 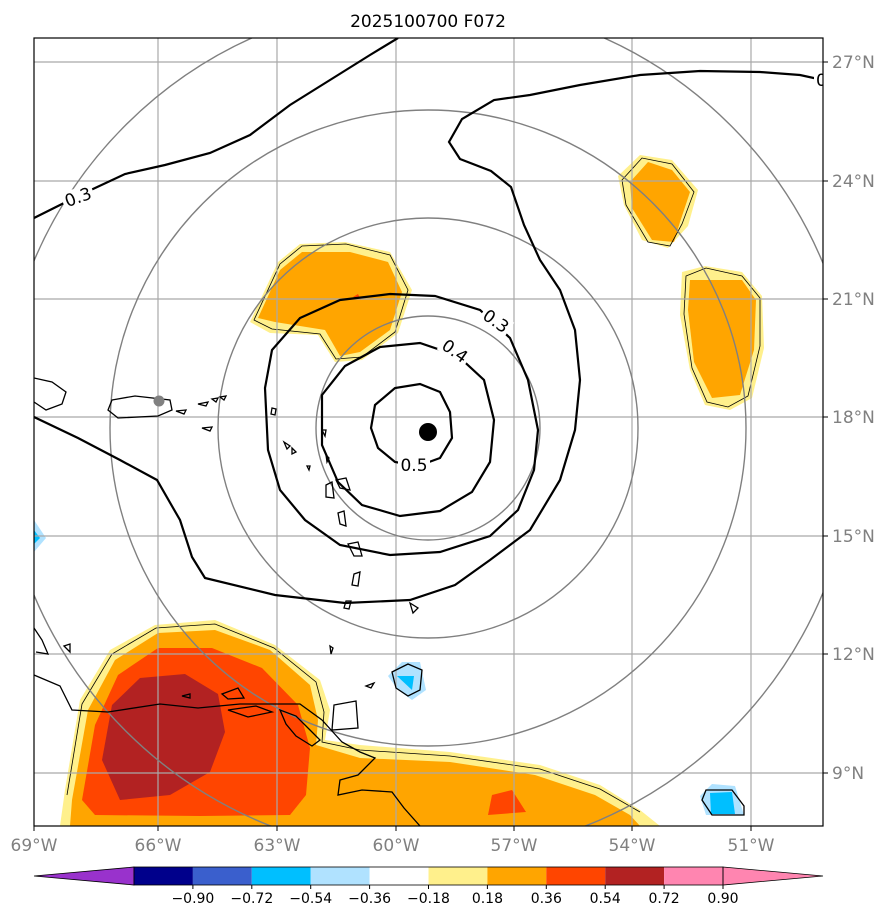 I want to click on contour-label: 0, so click(x=821, y=81).